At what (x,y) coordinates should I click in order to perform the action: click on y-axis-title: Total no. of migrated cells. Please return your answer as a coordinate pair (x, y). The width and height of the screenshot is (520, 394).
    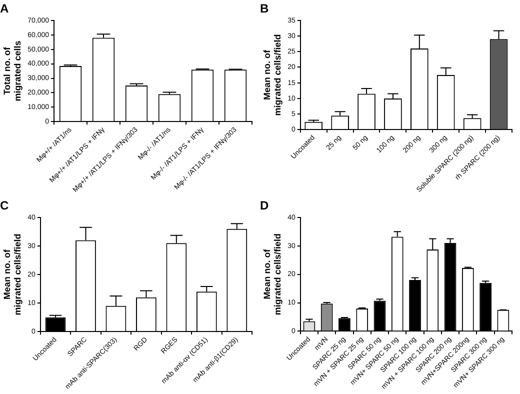
    Looking at the image, I should click on (12, 71).